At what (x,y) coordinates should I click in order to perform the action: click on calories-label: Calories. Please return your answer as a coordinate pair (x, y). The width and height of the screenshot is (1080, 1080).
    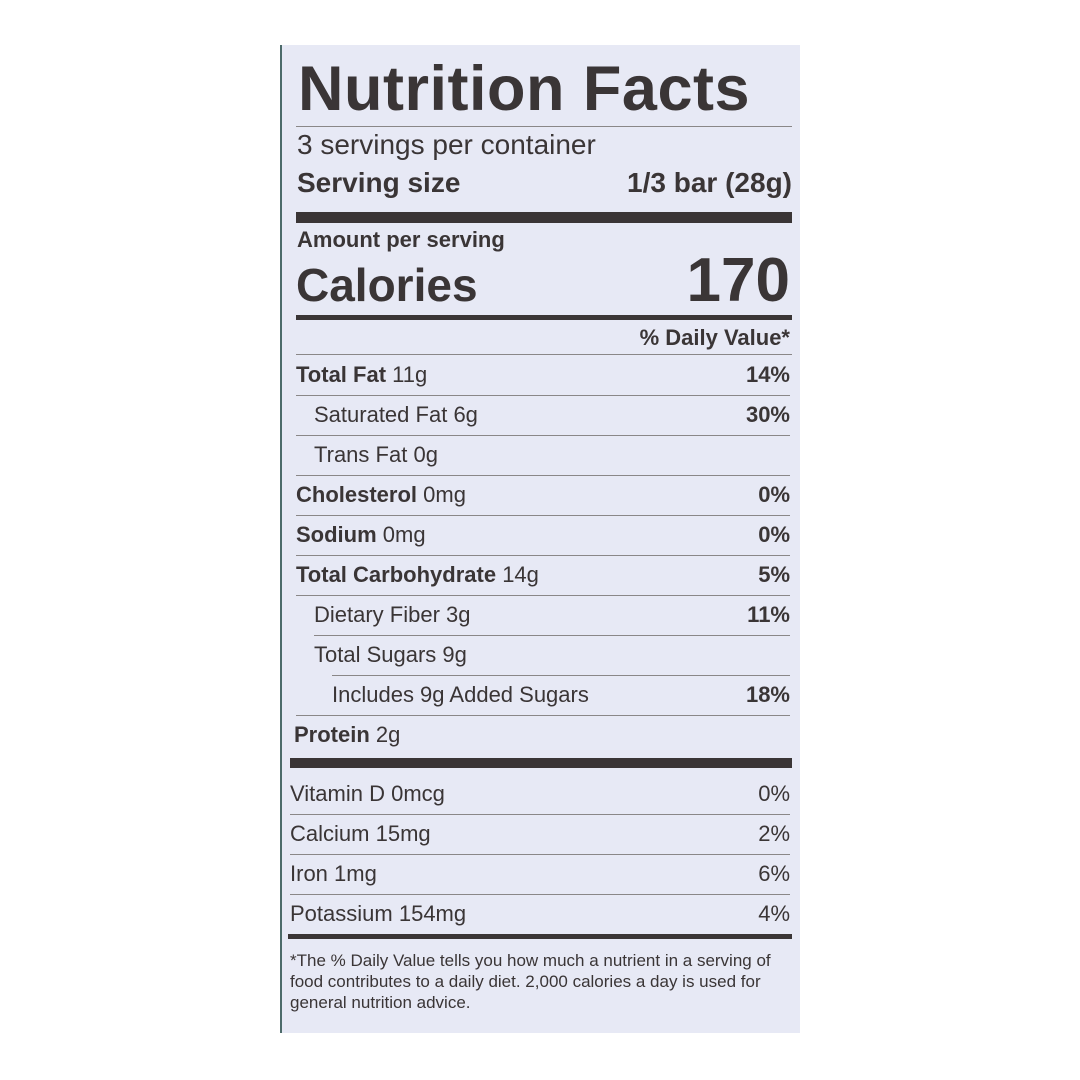
    Looking at the image, I should click on (387, 285).